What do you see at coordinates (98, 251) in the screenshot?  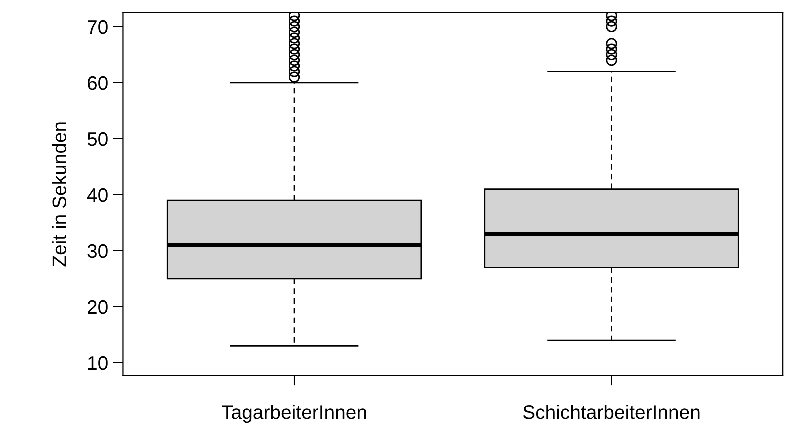 I see `y-tick-label: 30` at bounding box center [98, 251].